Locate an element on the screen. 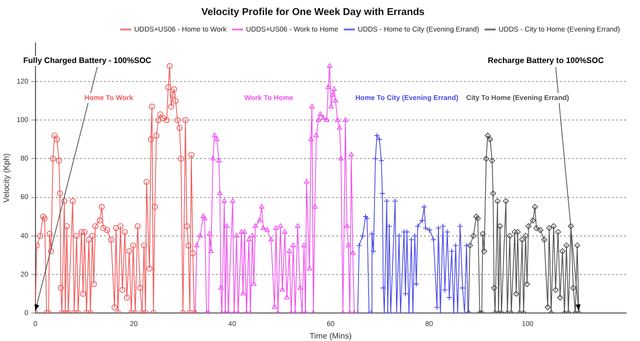  annotation: Recharge Battery to 100%SOC is located at coordinates (546, 61).